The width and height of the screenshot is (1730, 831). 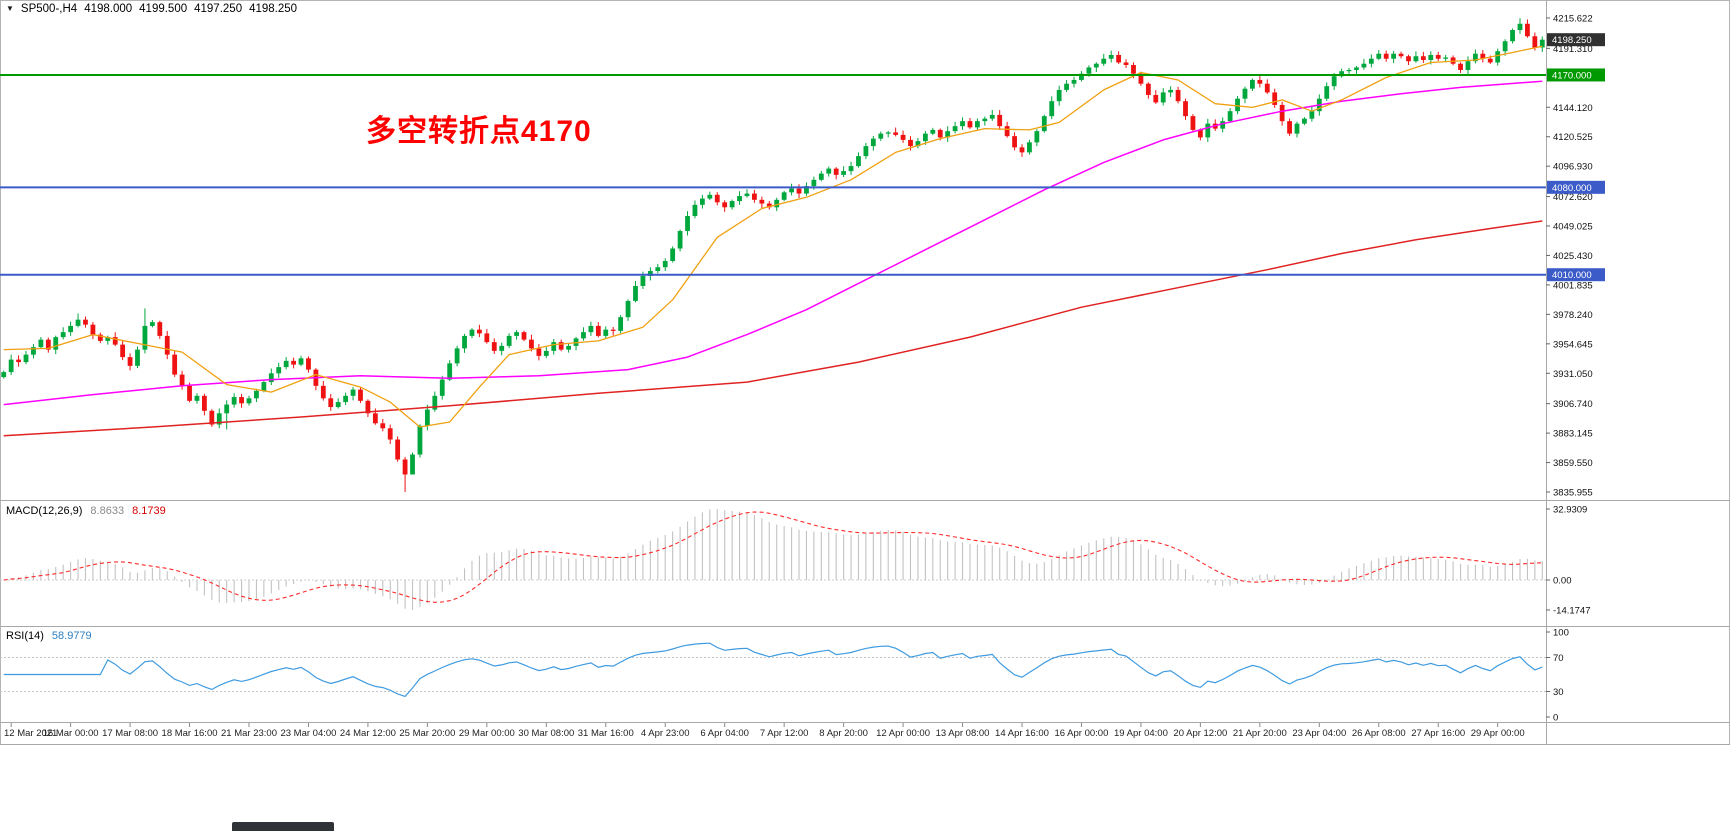 I want to click on rsi-axis-label: 100, so click(x=1561, y=633).